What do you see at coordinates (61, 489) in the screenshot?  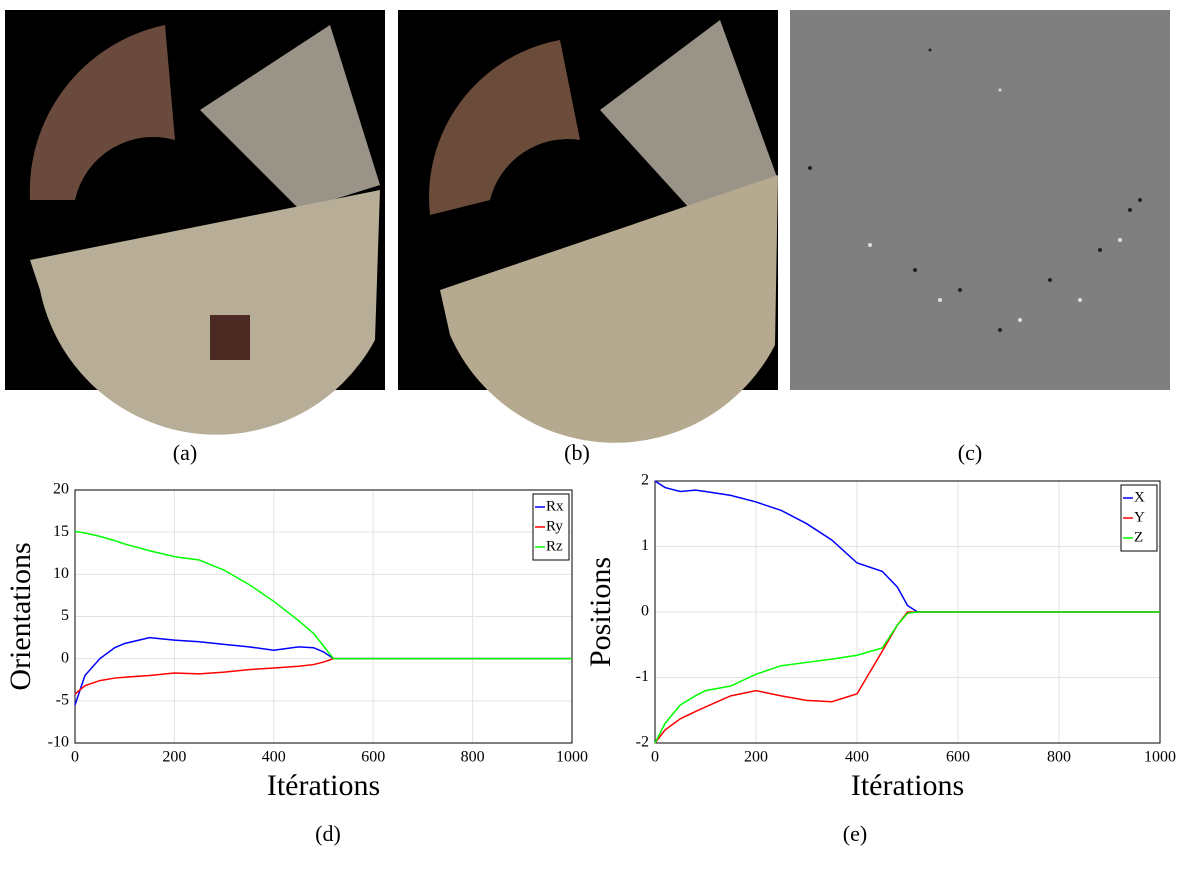 I see `y-tick-label: 20` at bounding box center [61, 489].